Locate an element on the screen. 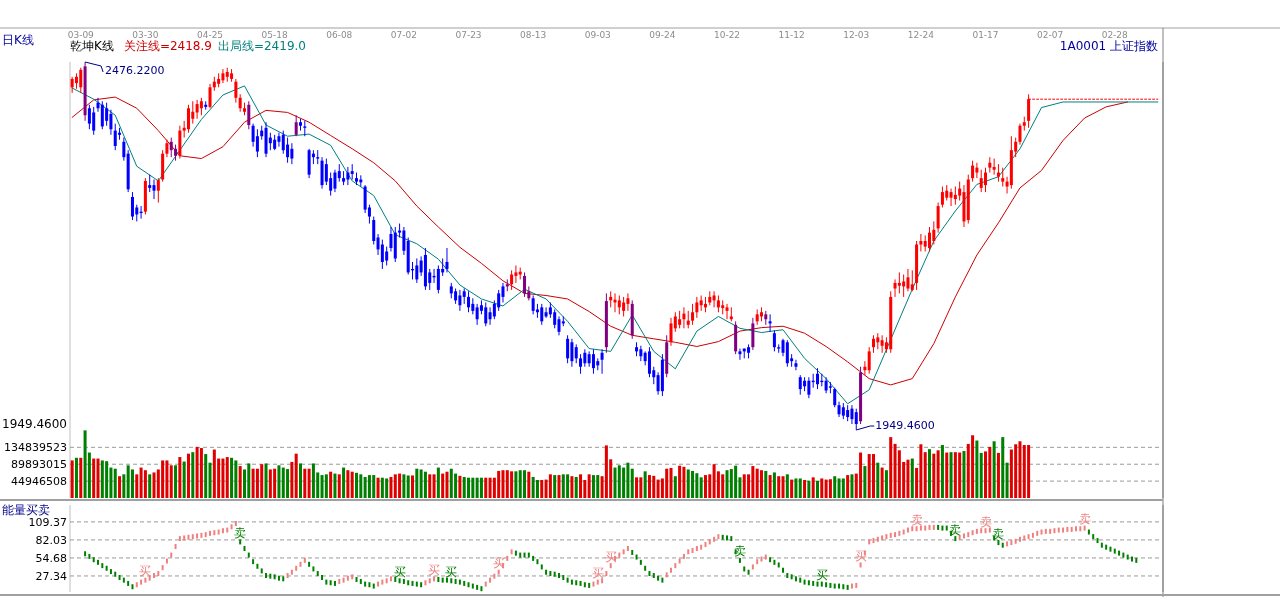  annotation: 1949.4600 is located at coordinates (905, 425).